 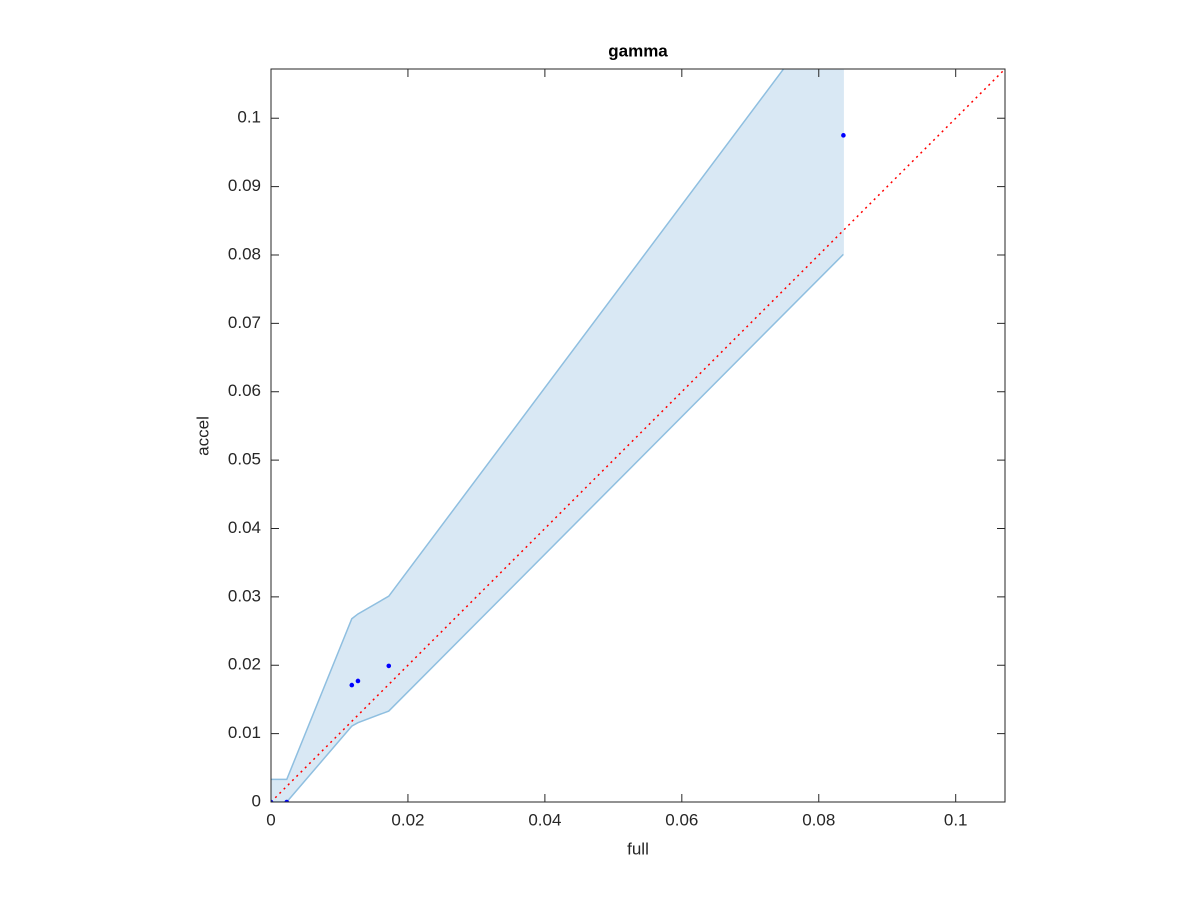 What do you see at coordinates (244, 253) in the screenshot?
I see `y-tick-label: 0.08` at bounding box center [244, 253].